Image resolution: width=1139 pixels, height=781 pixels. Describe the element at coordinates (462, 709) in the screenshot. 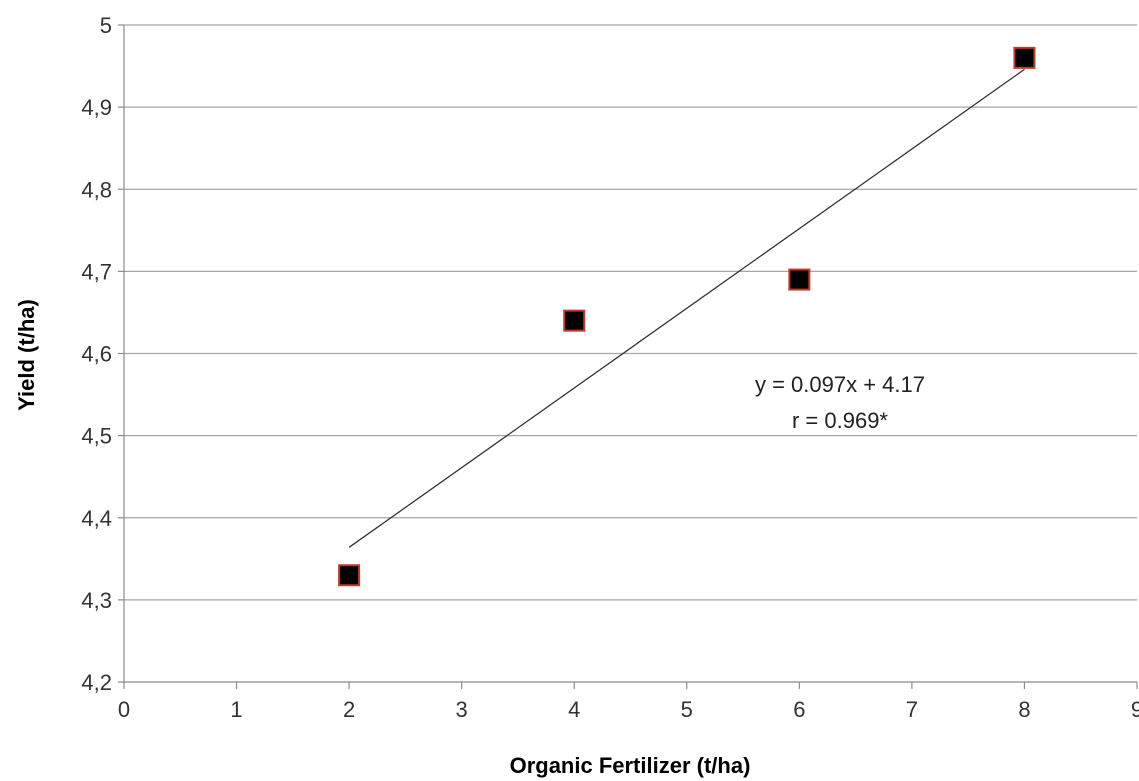

I see `x-tick-label: 3` at that location.